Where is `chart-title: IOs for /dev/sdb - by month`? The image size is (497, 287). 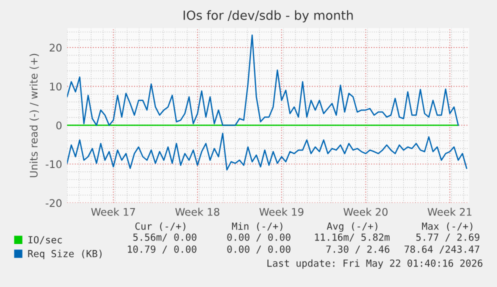 chart-title: IOs for /dev/sdb - by month is located at coordinates (268, 16).